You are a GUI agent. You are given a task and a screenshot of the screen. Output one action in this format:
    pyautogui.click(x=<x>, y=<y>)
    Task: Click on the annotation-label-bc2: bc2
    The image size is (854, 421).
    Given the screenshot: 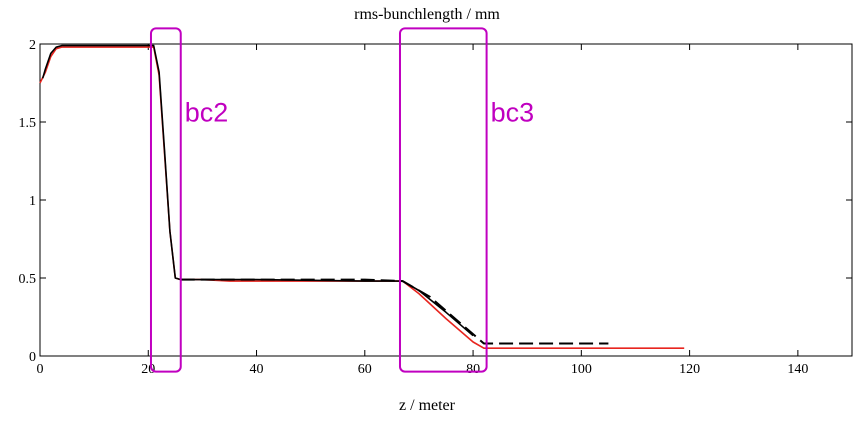 What is the action you would take?
    pyautogui.click(x=207, y=112)
    